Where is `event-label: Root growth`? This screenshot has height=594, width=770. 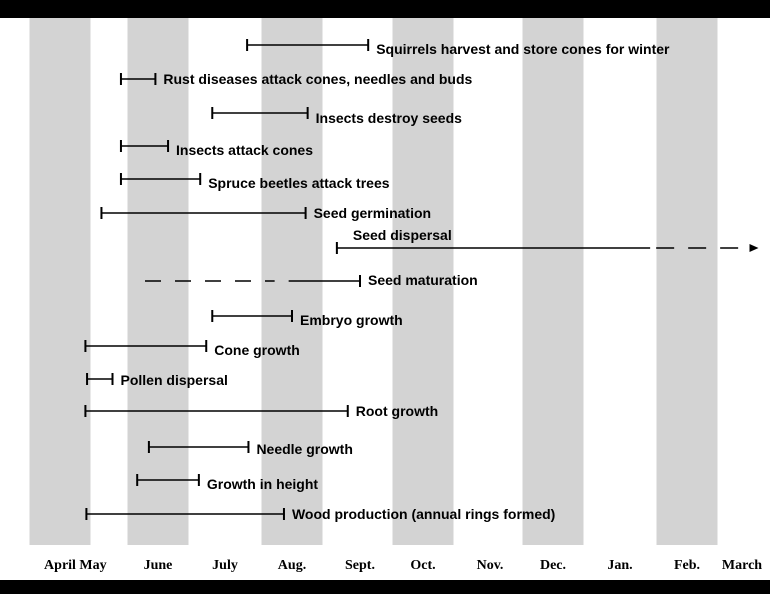
event-label: Root growth is located at coordinates (397, 411).